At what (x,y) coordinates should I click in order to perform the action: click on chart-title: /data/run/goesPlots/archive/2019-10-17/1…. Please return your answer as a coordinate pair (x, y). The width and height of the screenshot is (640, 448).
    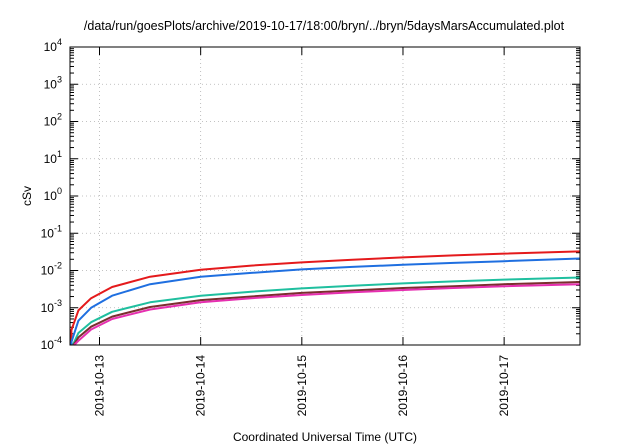
    Looking at the image, I should click on (324, 26).